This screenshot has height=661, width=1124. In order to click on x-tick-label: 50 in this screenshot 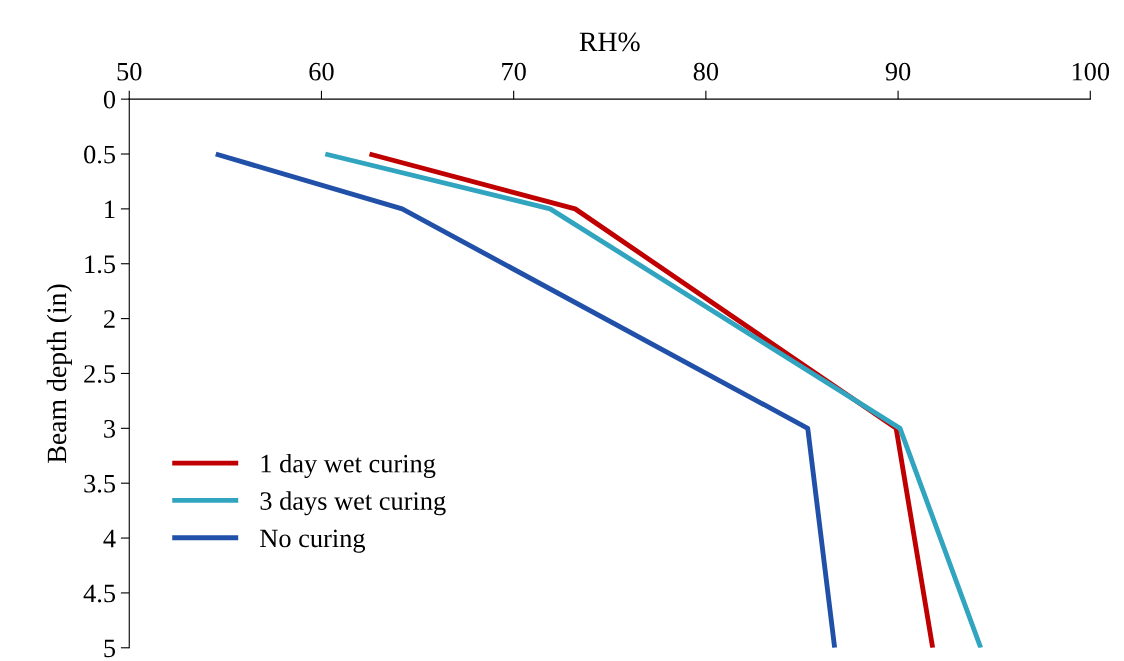, I will do `click(129, 71)`.